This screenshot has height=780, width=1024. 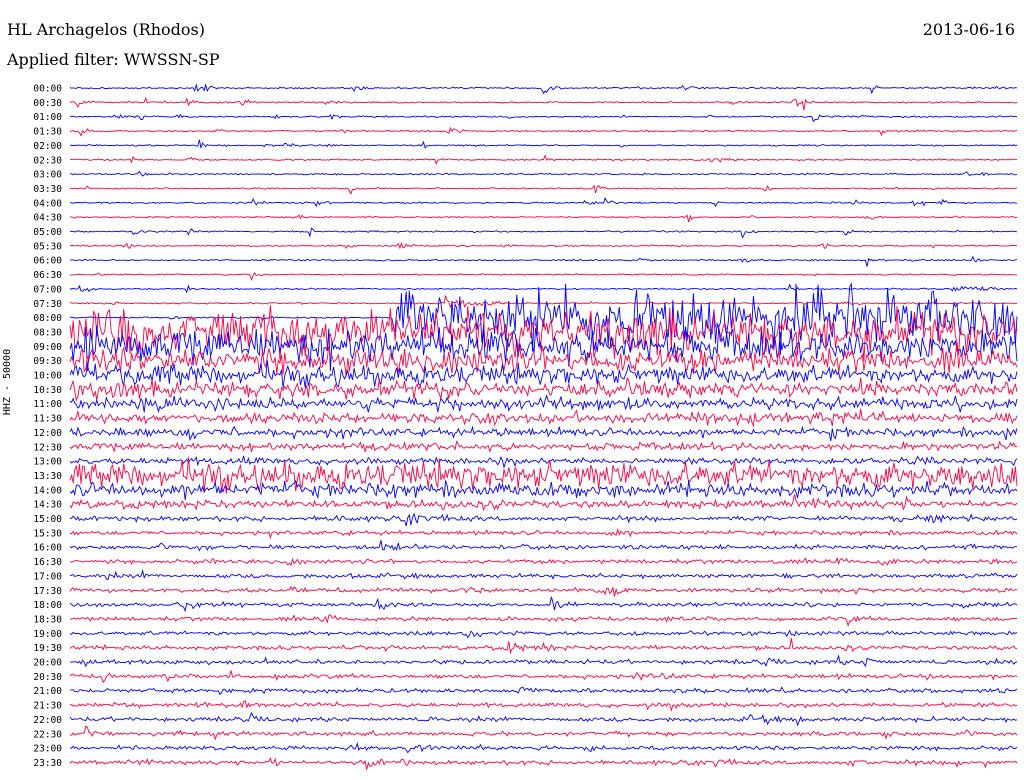 What do you see at coordinates (47, 275) in the screenshot?
I see `row-label: 06:30` at bounding box center [47, 275].